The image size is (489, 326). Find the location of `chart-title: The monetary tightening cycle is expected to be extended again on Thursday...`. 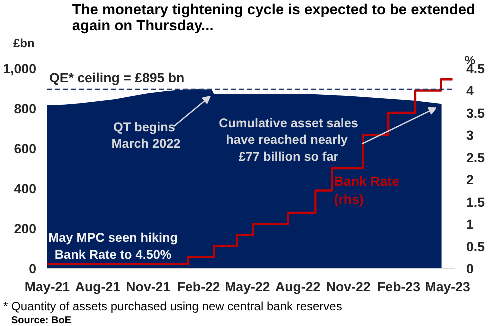

chart-title: The monetary tightening cycle is expected to be extended again on Thursday... is located at coordinates (274, 18).